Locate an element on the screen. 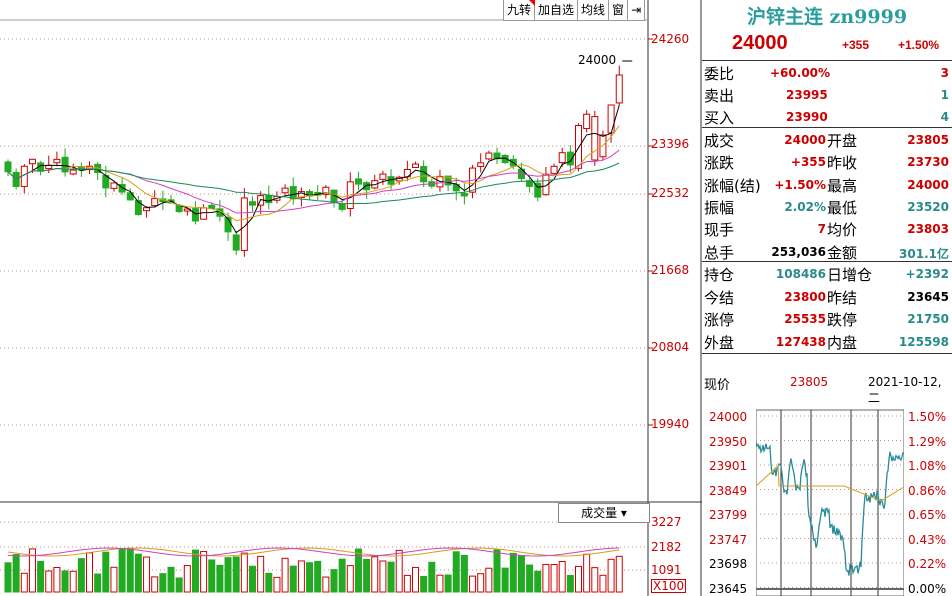  intraday-pct-label: 0.22% is located at coordinates (927, 564).